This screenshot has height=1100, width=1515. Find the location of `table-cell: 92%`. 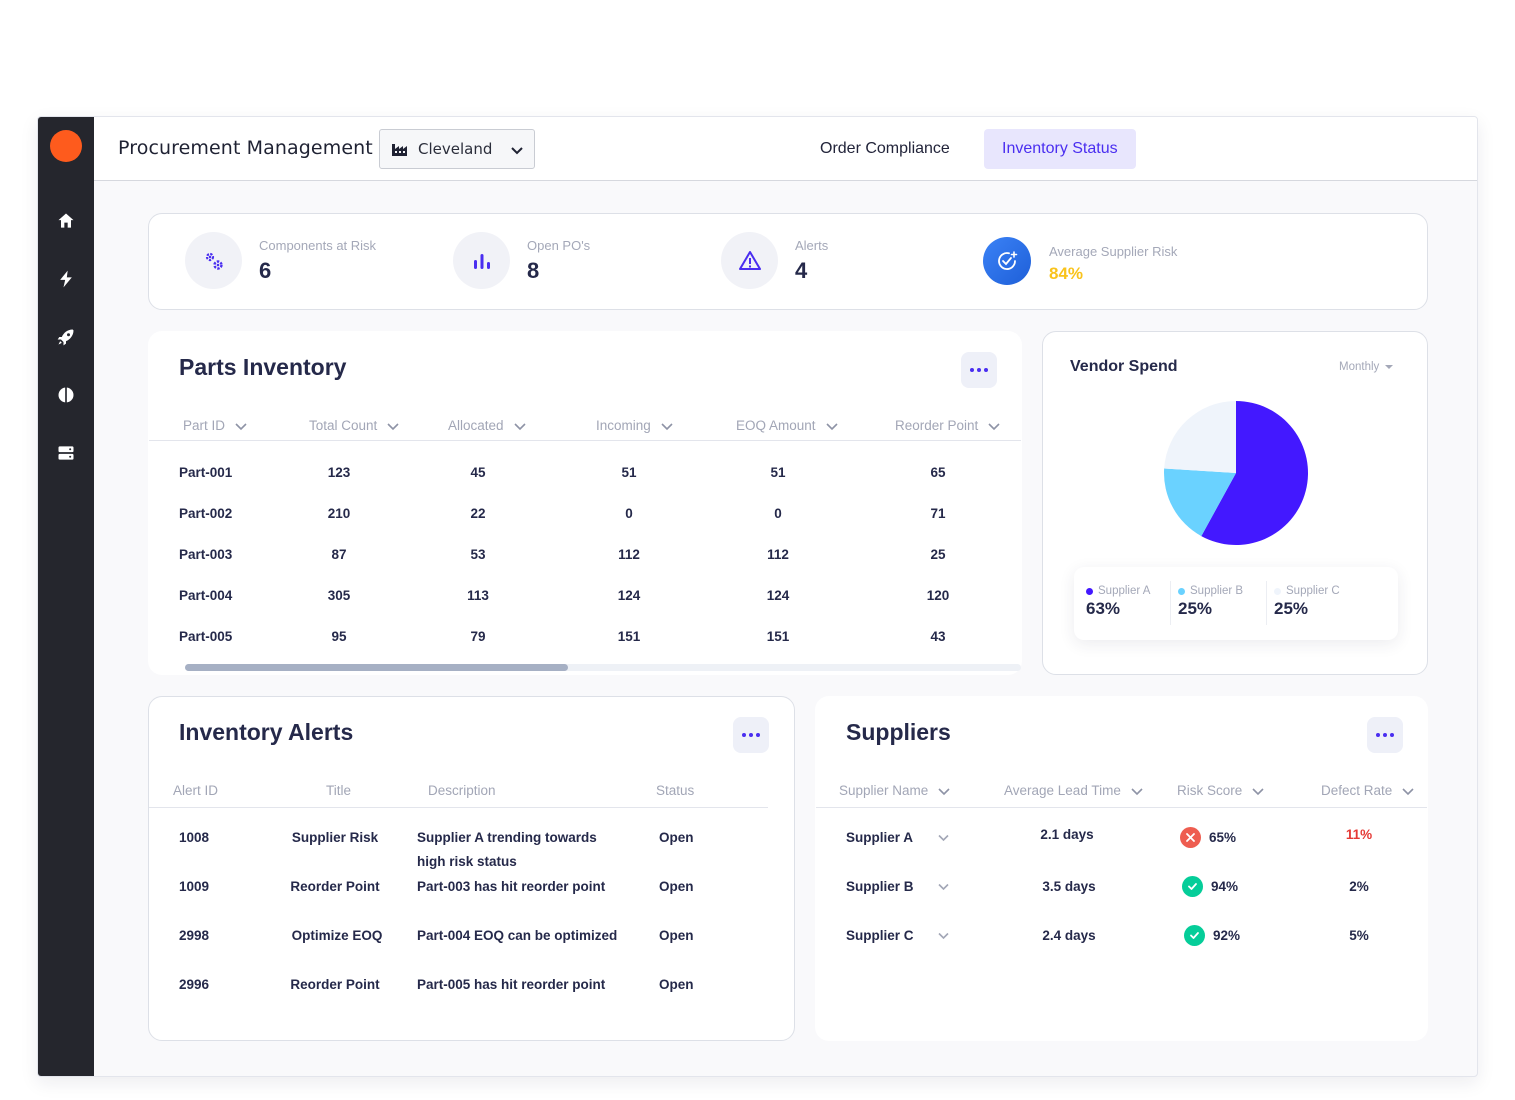

table-cell: 92% is located at coordinates (1227, 935).